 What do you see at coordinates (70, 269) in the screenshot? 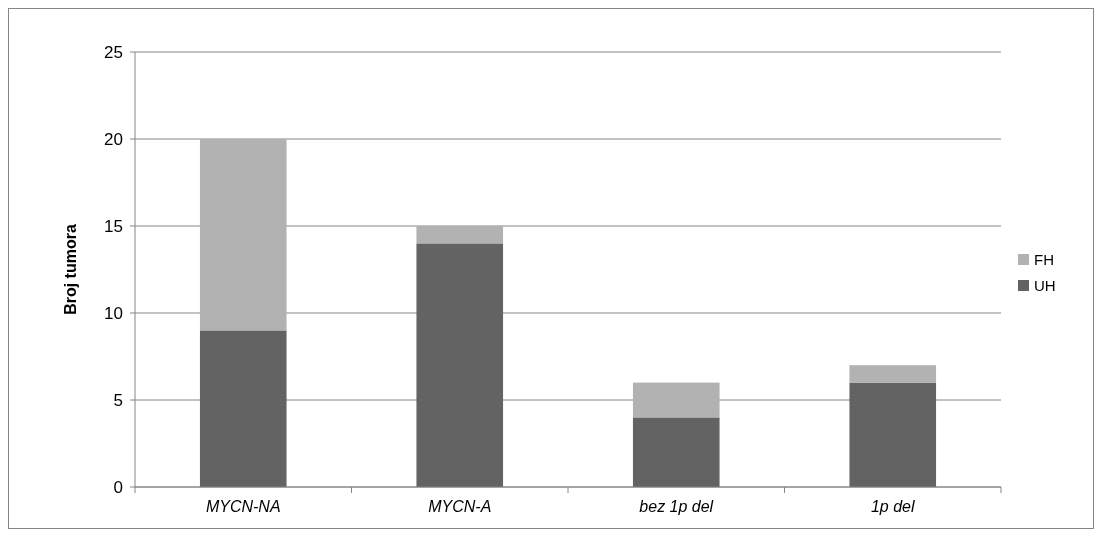
I see `y-axis-title: Broj tumora` at bounding box center [70, 269].